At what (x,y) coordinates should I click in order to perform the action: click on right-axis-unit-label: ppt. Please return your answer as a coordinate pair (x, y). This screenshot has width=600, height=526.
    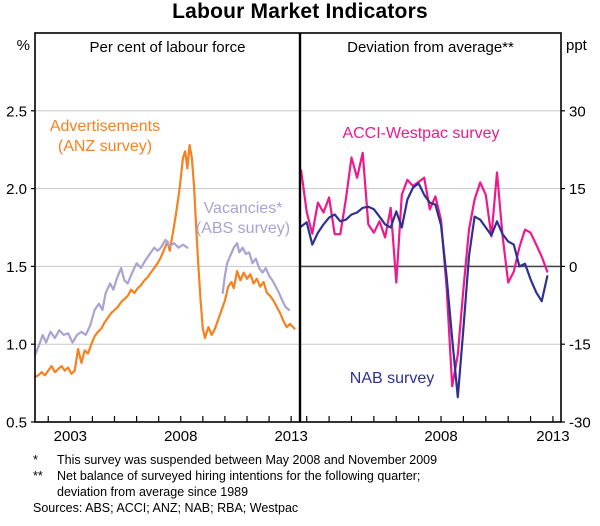
    Looking at the image, I should click on (576, 45).